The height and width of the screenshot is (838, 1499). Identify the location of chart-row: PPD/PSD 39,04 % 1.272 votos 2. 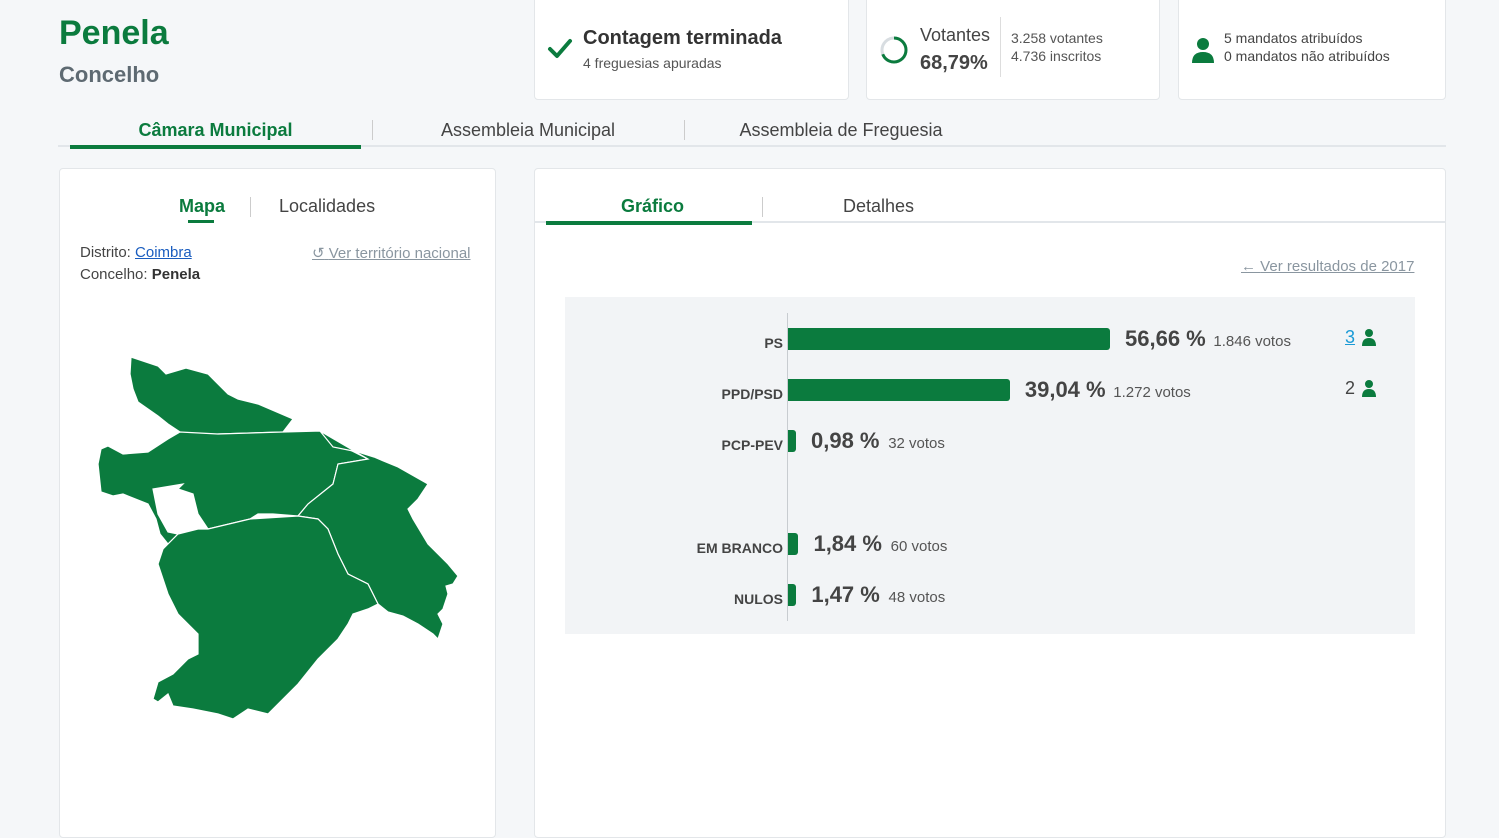
(990, 392).